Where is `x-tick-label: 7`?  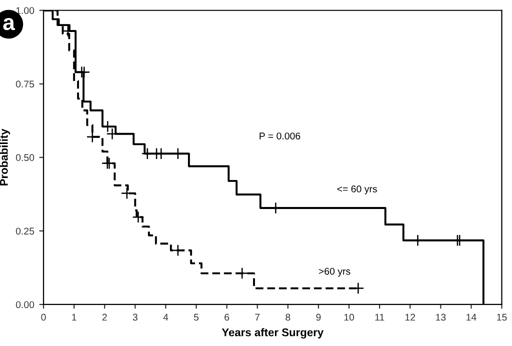
x-tick-label: 7 is located at coordinates (257, 317).